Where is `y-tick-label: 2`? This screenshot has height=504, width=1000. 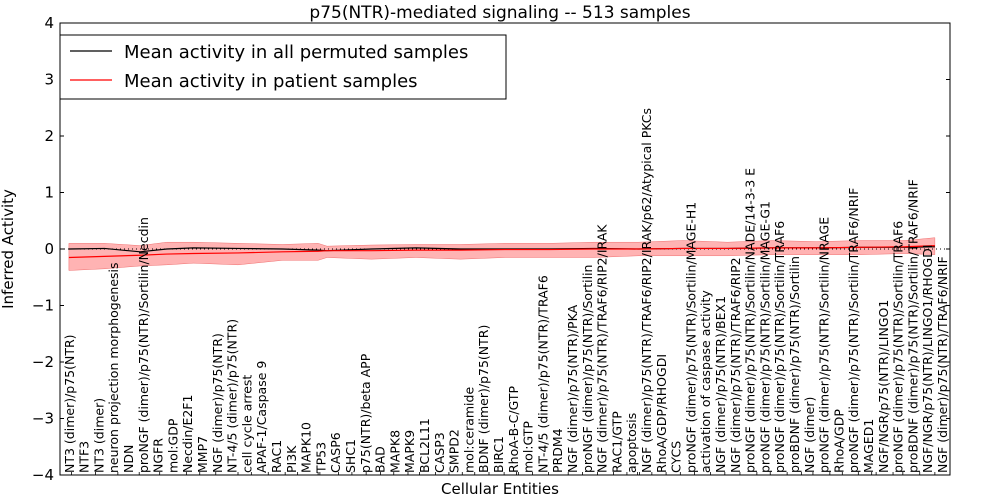 y-tick-label: 2 is located at coordinates (49, 136).